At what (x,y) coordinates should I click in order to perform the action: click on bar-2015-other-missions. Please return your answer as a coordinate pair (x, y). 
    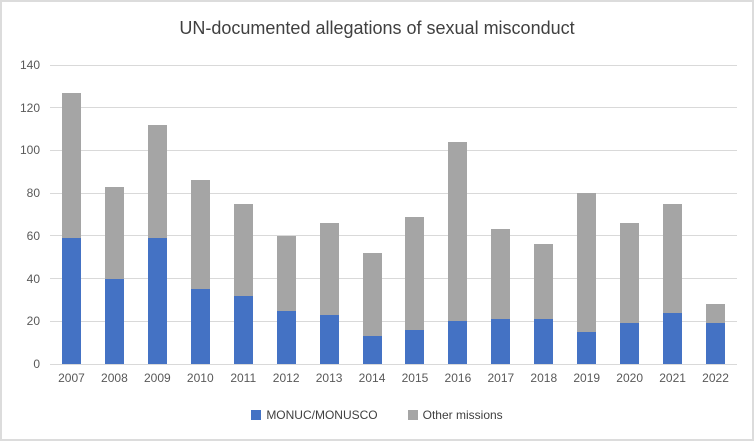
    Looking at the image, I should click on (415, 273).